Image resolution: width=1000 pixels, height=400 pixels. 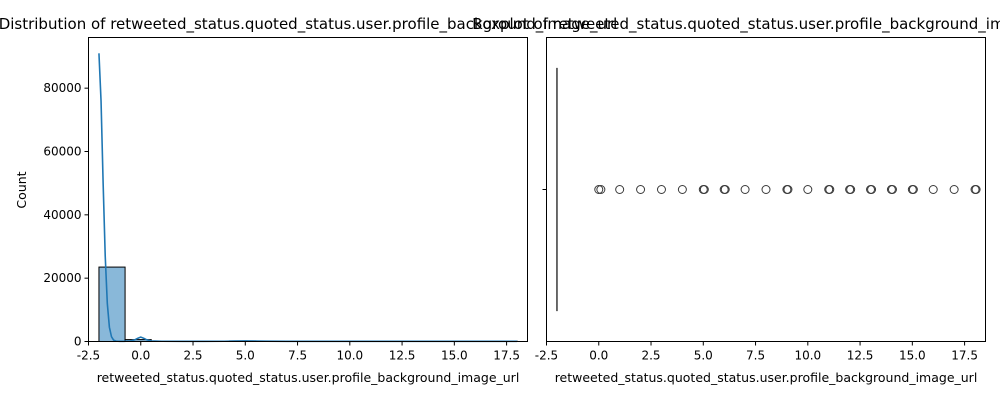 I want to click on boxplot-x-tick-label: 5.0, so click(x=703, y=356).